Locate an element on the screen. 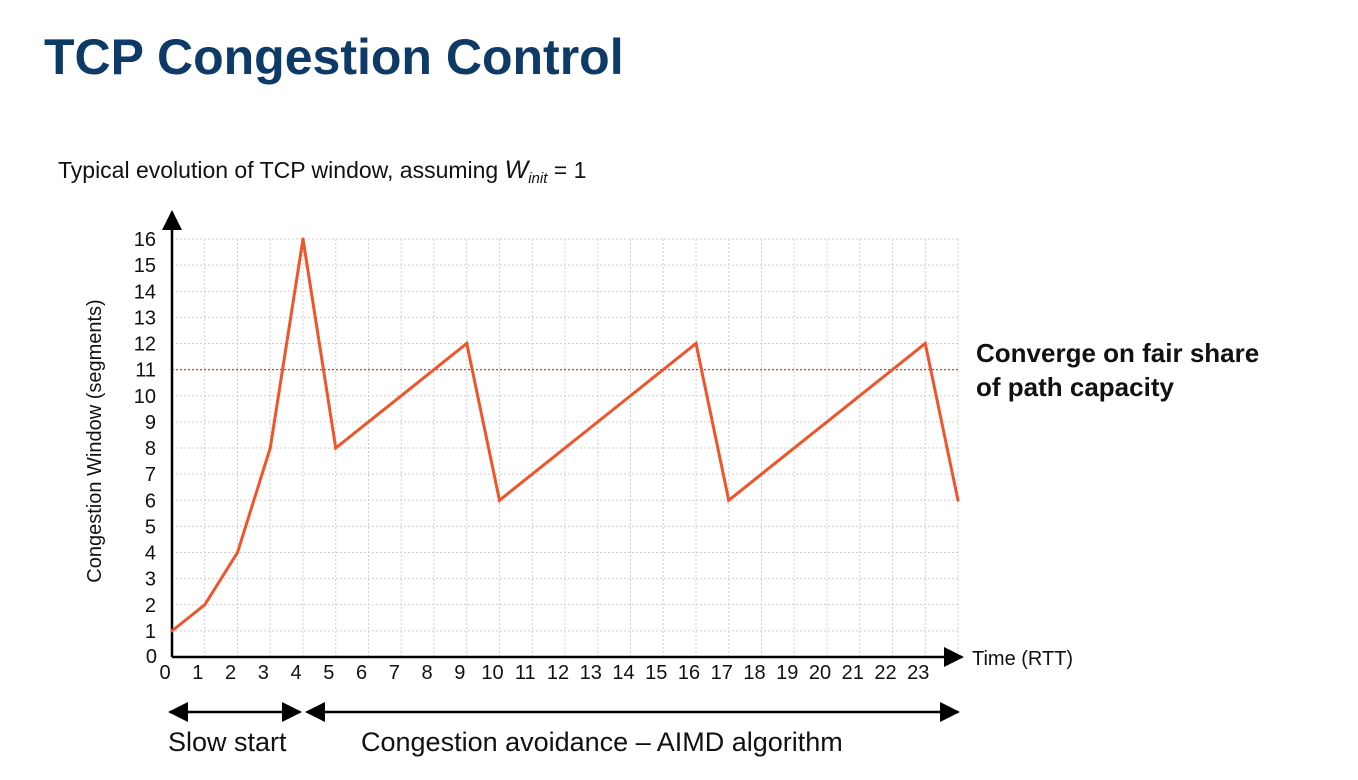 The image size is (1358, 780). y-tick-label: 15 is located at coordinates (145, 266).